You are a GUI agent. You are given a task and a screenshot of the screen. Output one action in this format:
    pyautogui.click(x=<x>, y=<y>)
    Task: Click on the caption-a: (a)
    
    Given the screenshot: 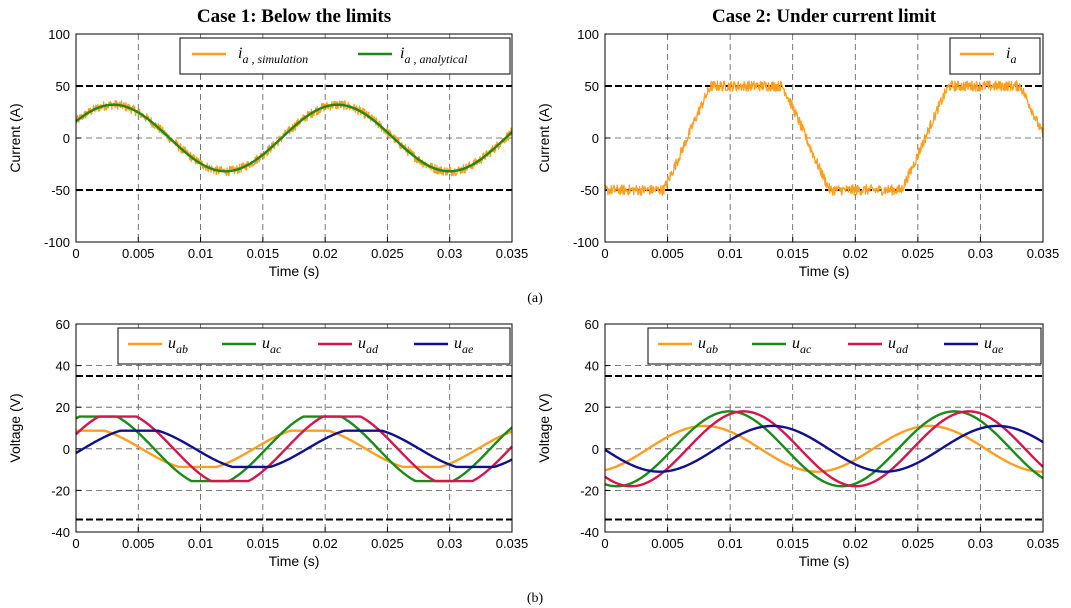 What is the action you would take?
    pyautogui.click(x=535, y=298)
    